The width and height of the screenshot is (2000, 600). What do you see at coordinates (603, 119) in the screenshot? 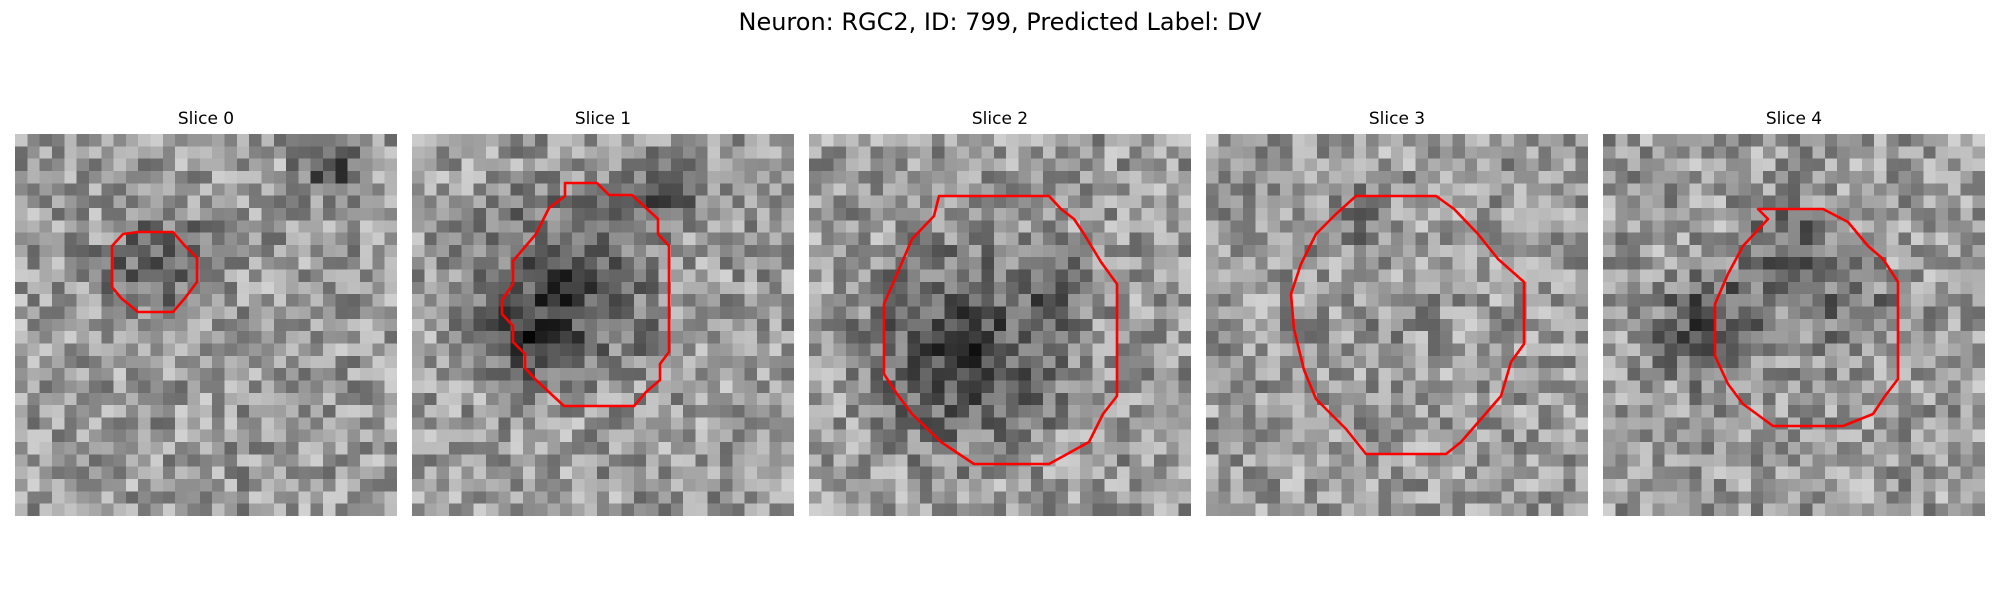
I see `slice-title: Slice 1` at bounding box center [603, 119].